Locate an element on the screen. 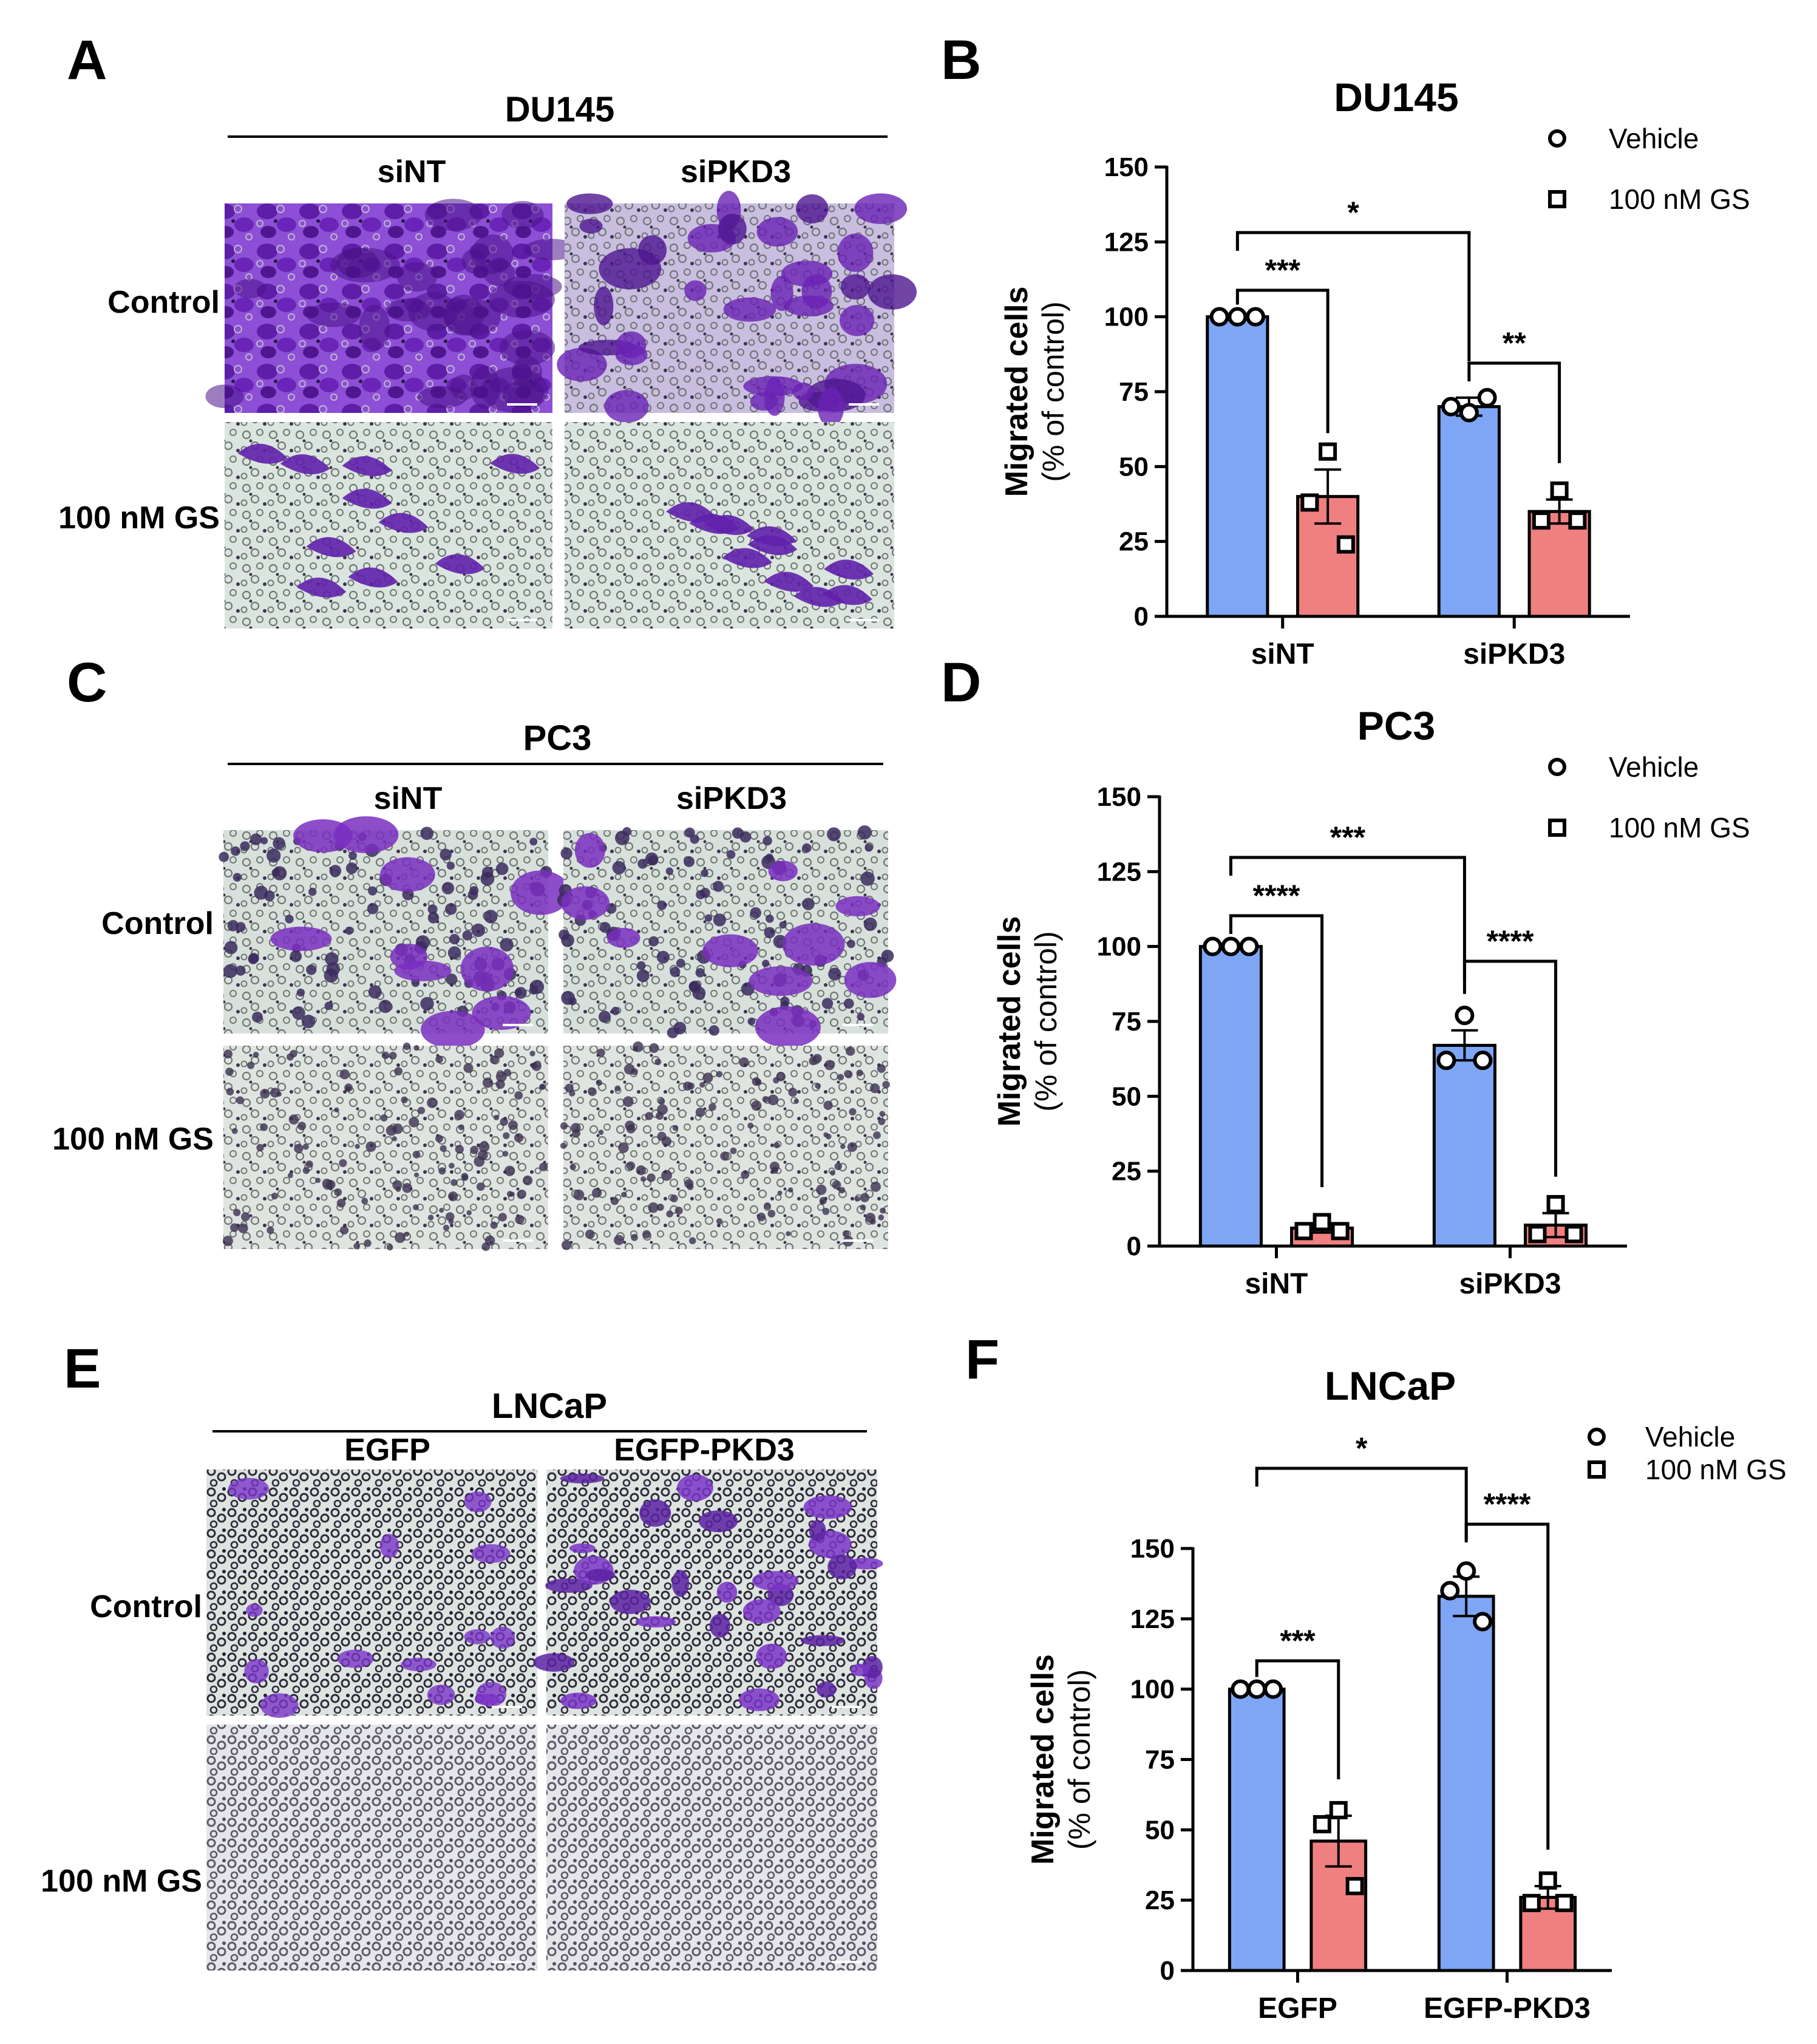 This screenshot has height=2044, width=1817. significance-label: ** is located at coordinates (1514, 343).